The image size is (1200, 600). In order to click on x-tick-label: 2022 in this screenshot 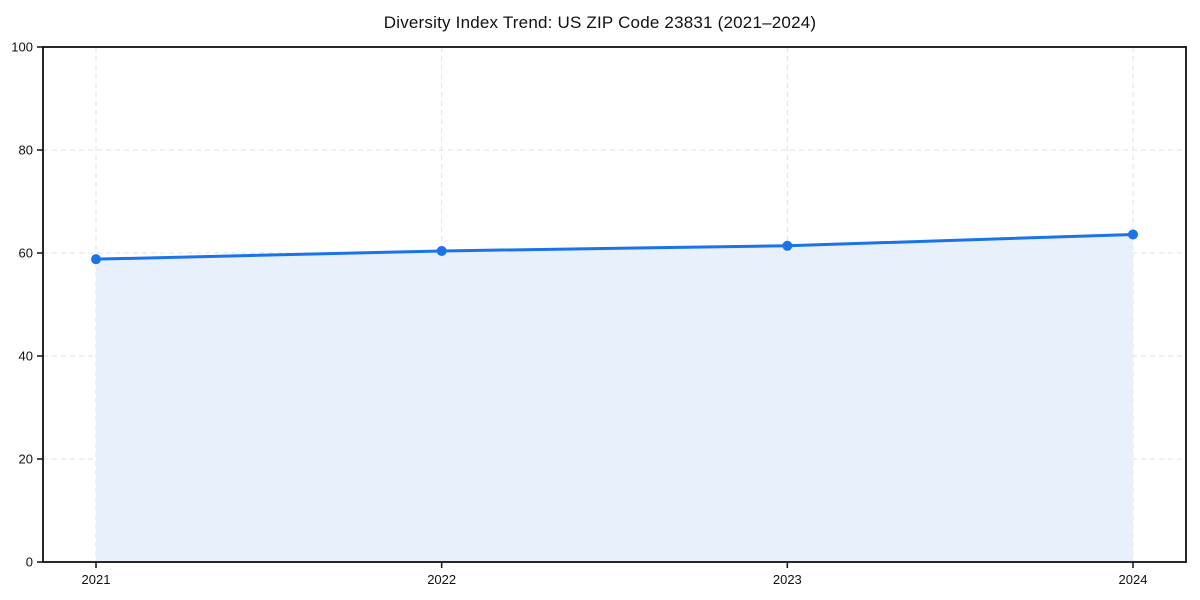, I will do `click(441, 579)`.